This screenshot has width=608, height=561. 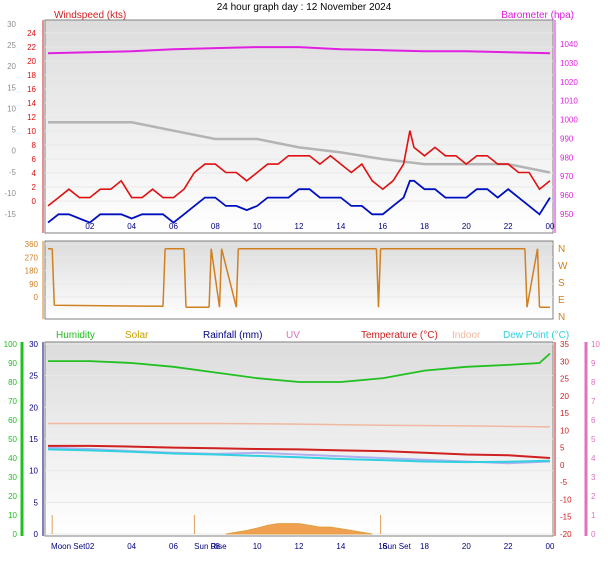 What do you see at coordinates (593, 496) in the screenshot?
I see `uv-tick-label: 2` at bounding box center [593, 496].